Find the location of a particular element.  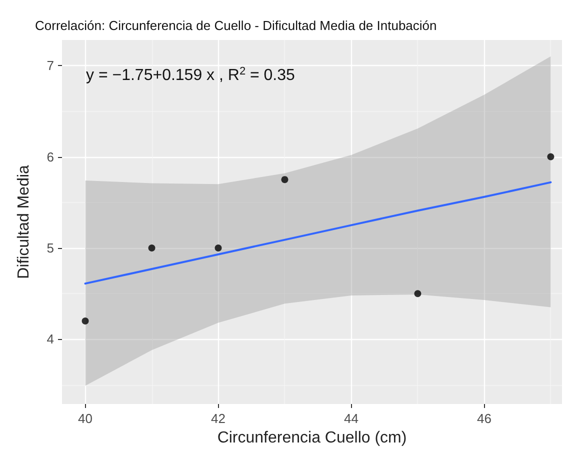

x-tick-label: 40 is located at coordinates (85, 418).